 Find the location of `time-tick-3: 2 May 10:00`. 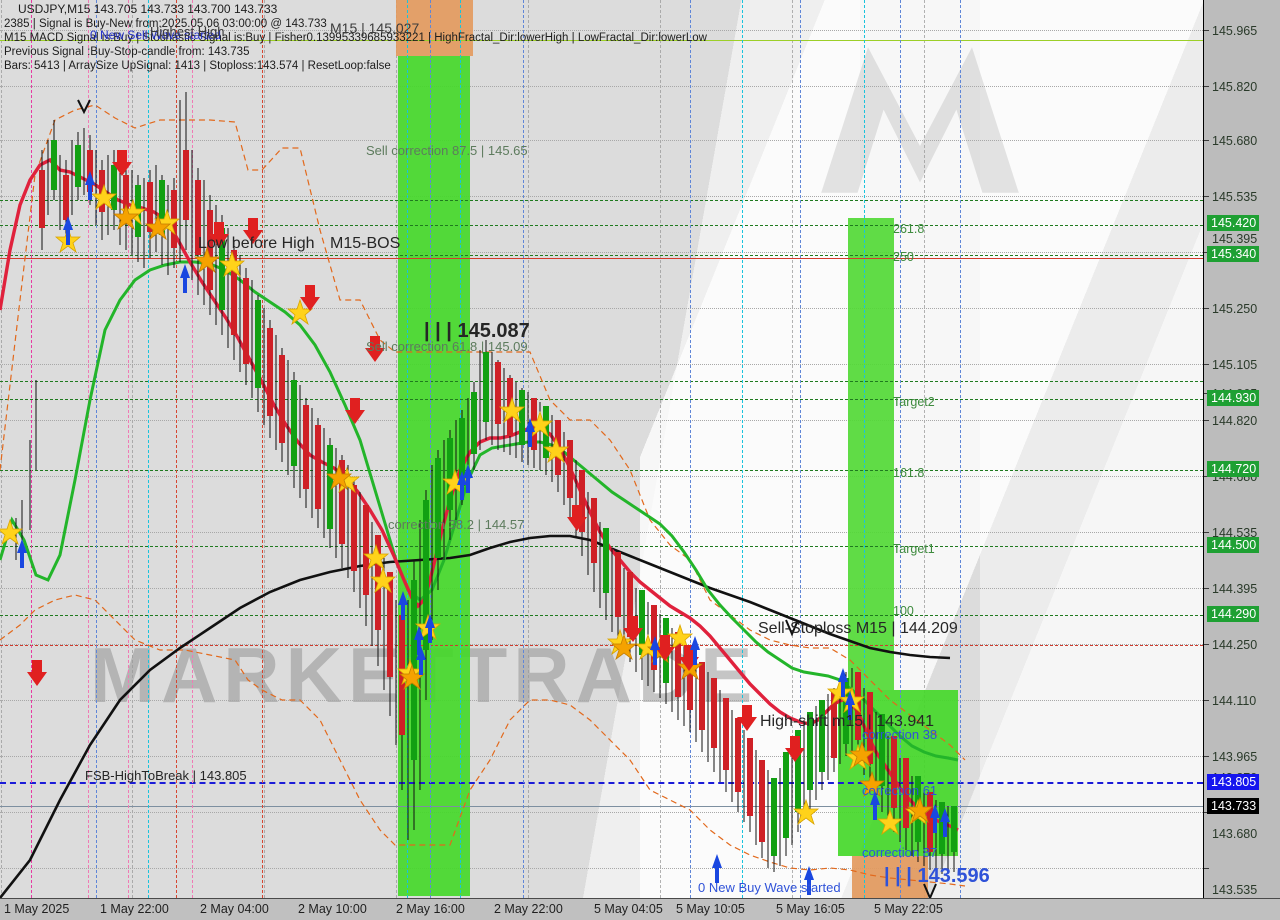

time-tick-3: 2 May 10:00 is located at coordinates (332, 909).